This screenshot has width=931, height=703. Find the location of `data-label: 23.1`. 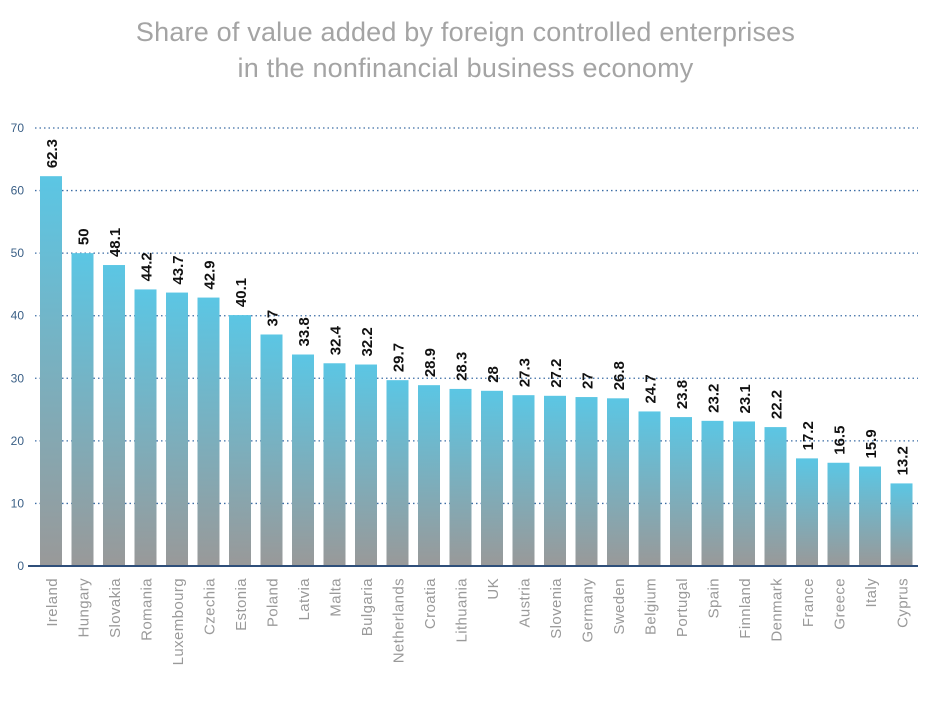

data-label: 23.1 is located at coordinates (745, 398).